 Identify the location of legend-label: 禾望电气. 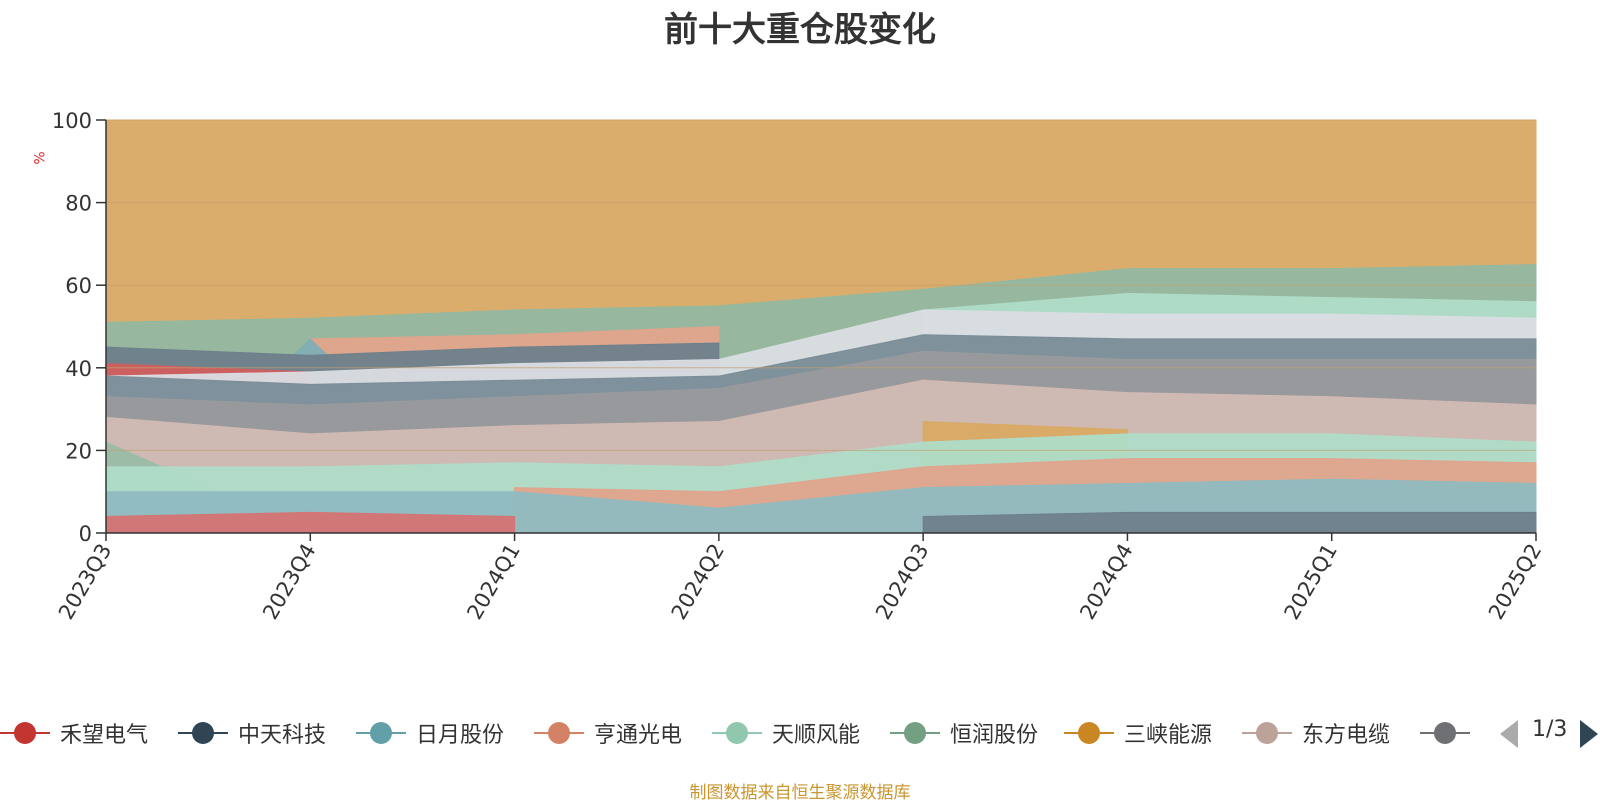
(104, 735).